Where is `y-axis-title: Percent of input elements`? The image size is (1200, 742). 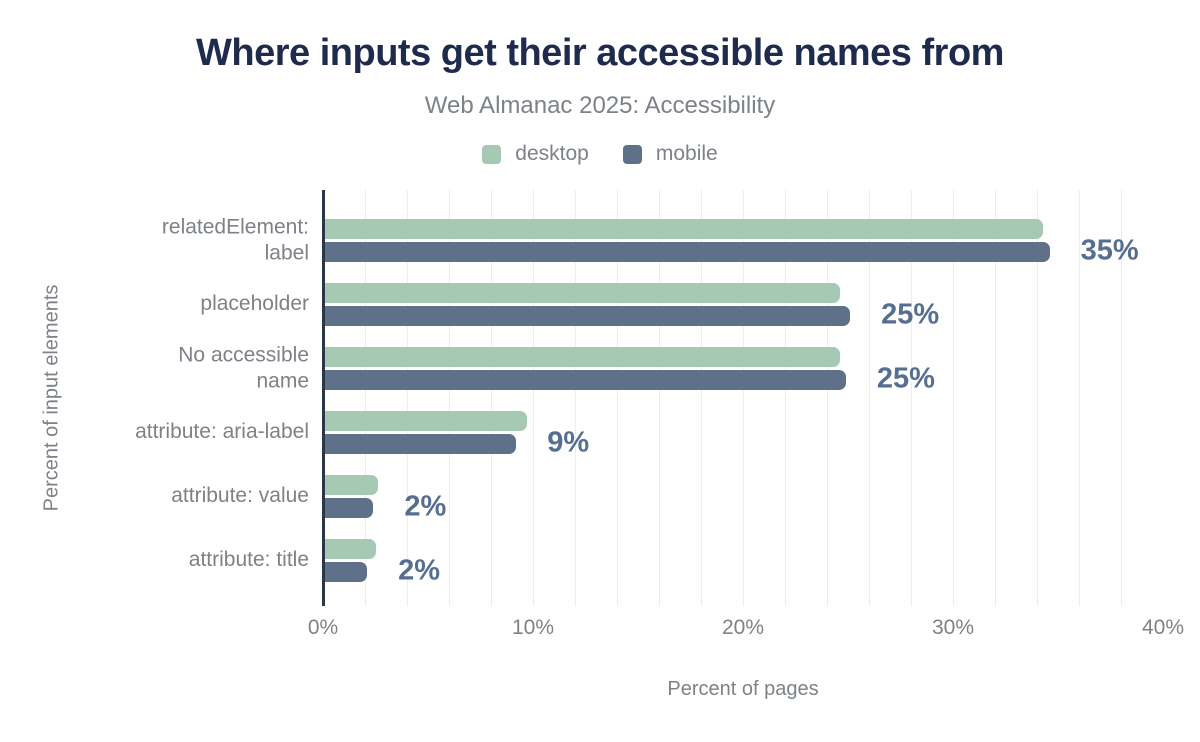
y-axis-title: Percent of input elements is located at coordinates (51, 398).